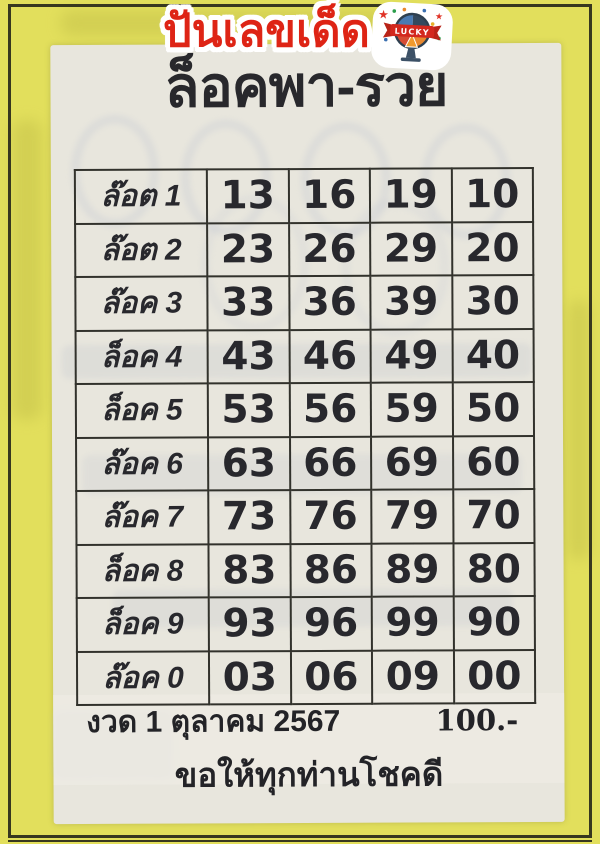  What do you see at coordinates (492, 195) in the screenshot?
I see `number-cell: 10` at bounding box center [492, 195].